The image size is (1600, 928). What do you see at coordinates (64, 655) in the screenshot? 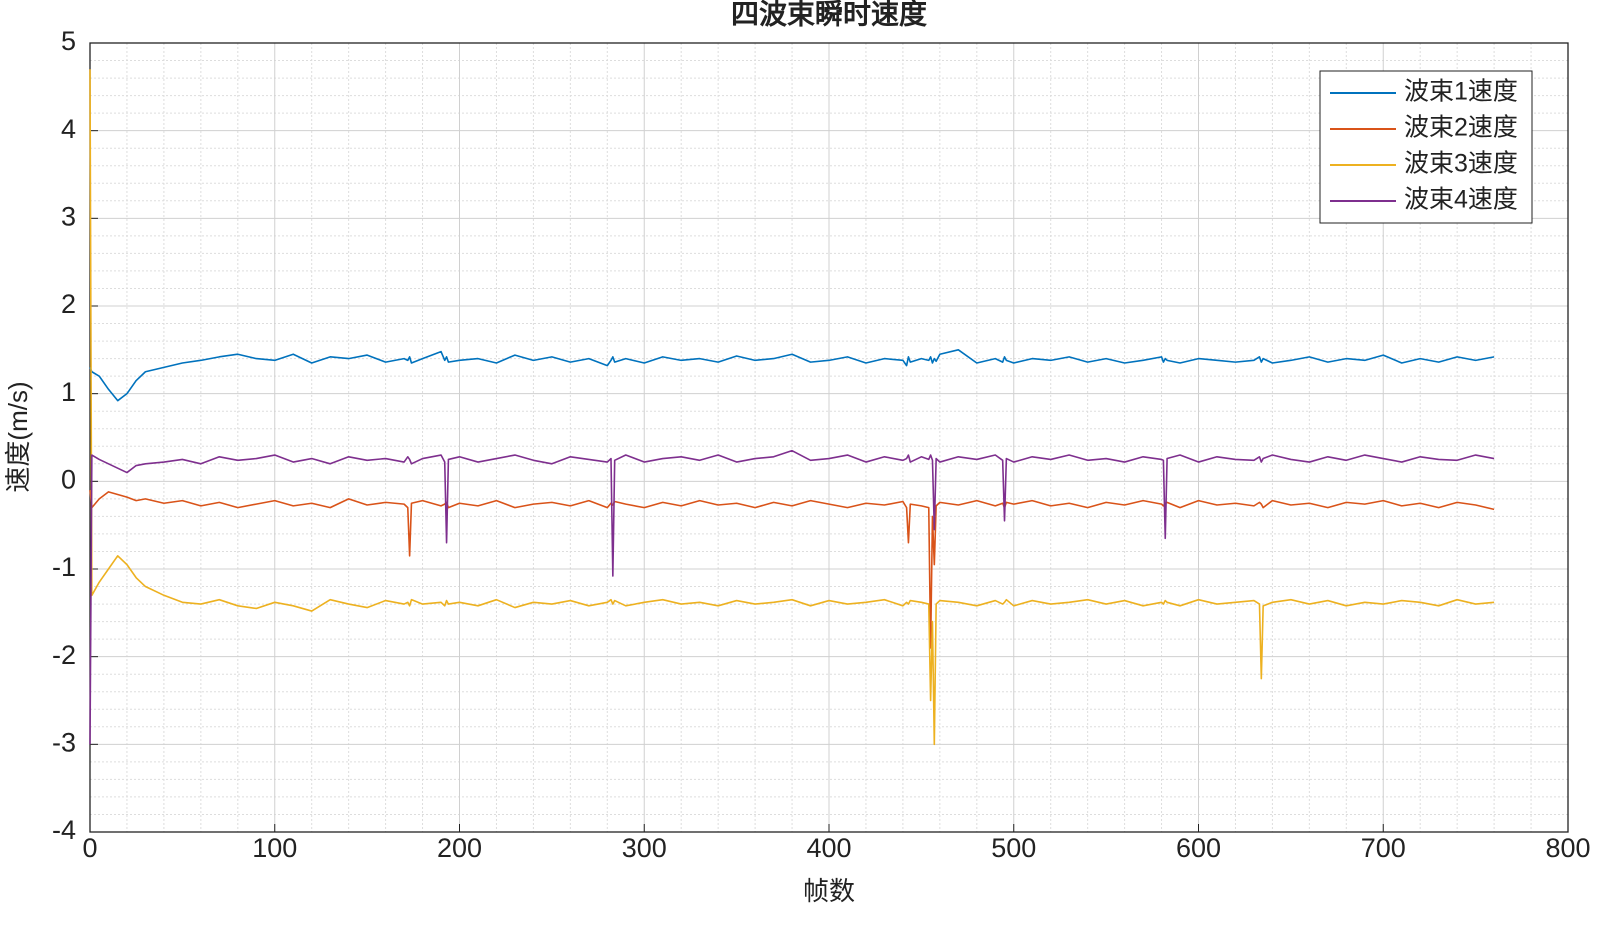
I see `y-tick-label: -2` at bounding box center [64, 655].